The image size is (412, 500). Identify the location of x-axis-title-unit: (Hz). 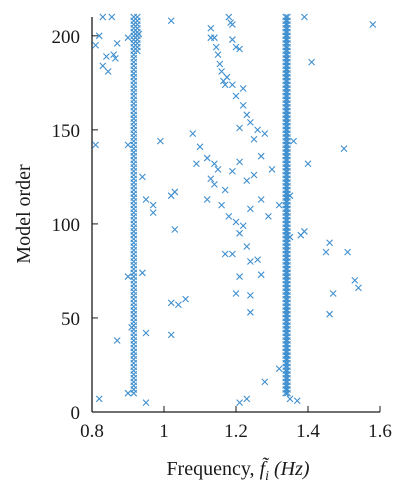
(289, 469).